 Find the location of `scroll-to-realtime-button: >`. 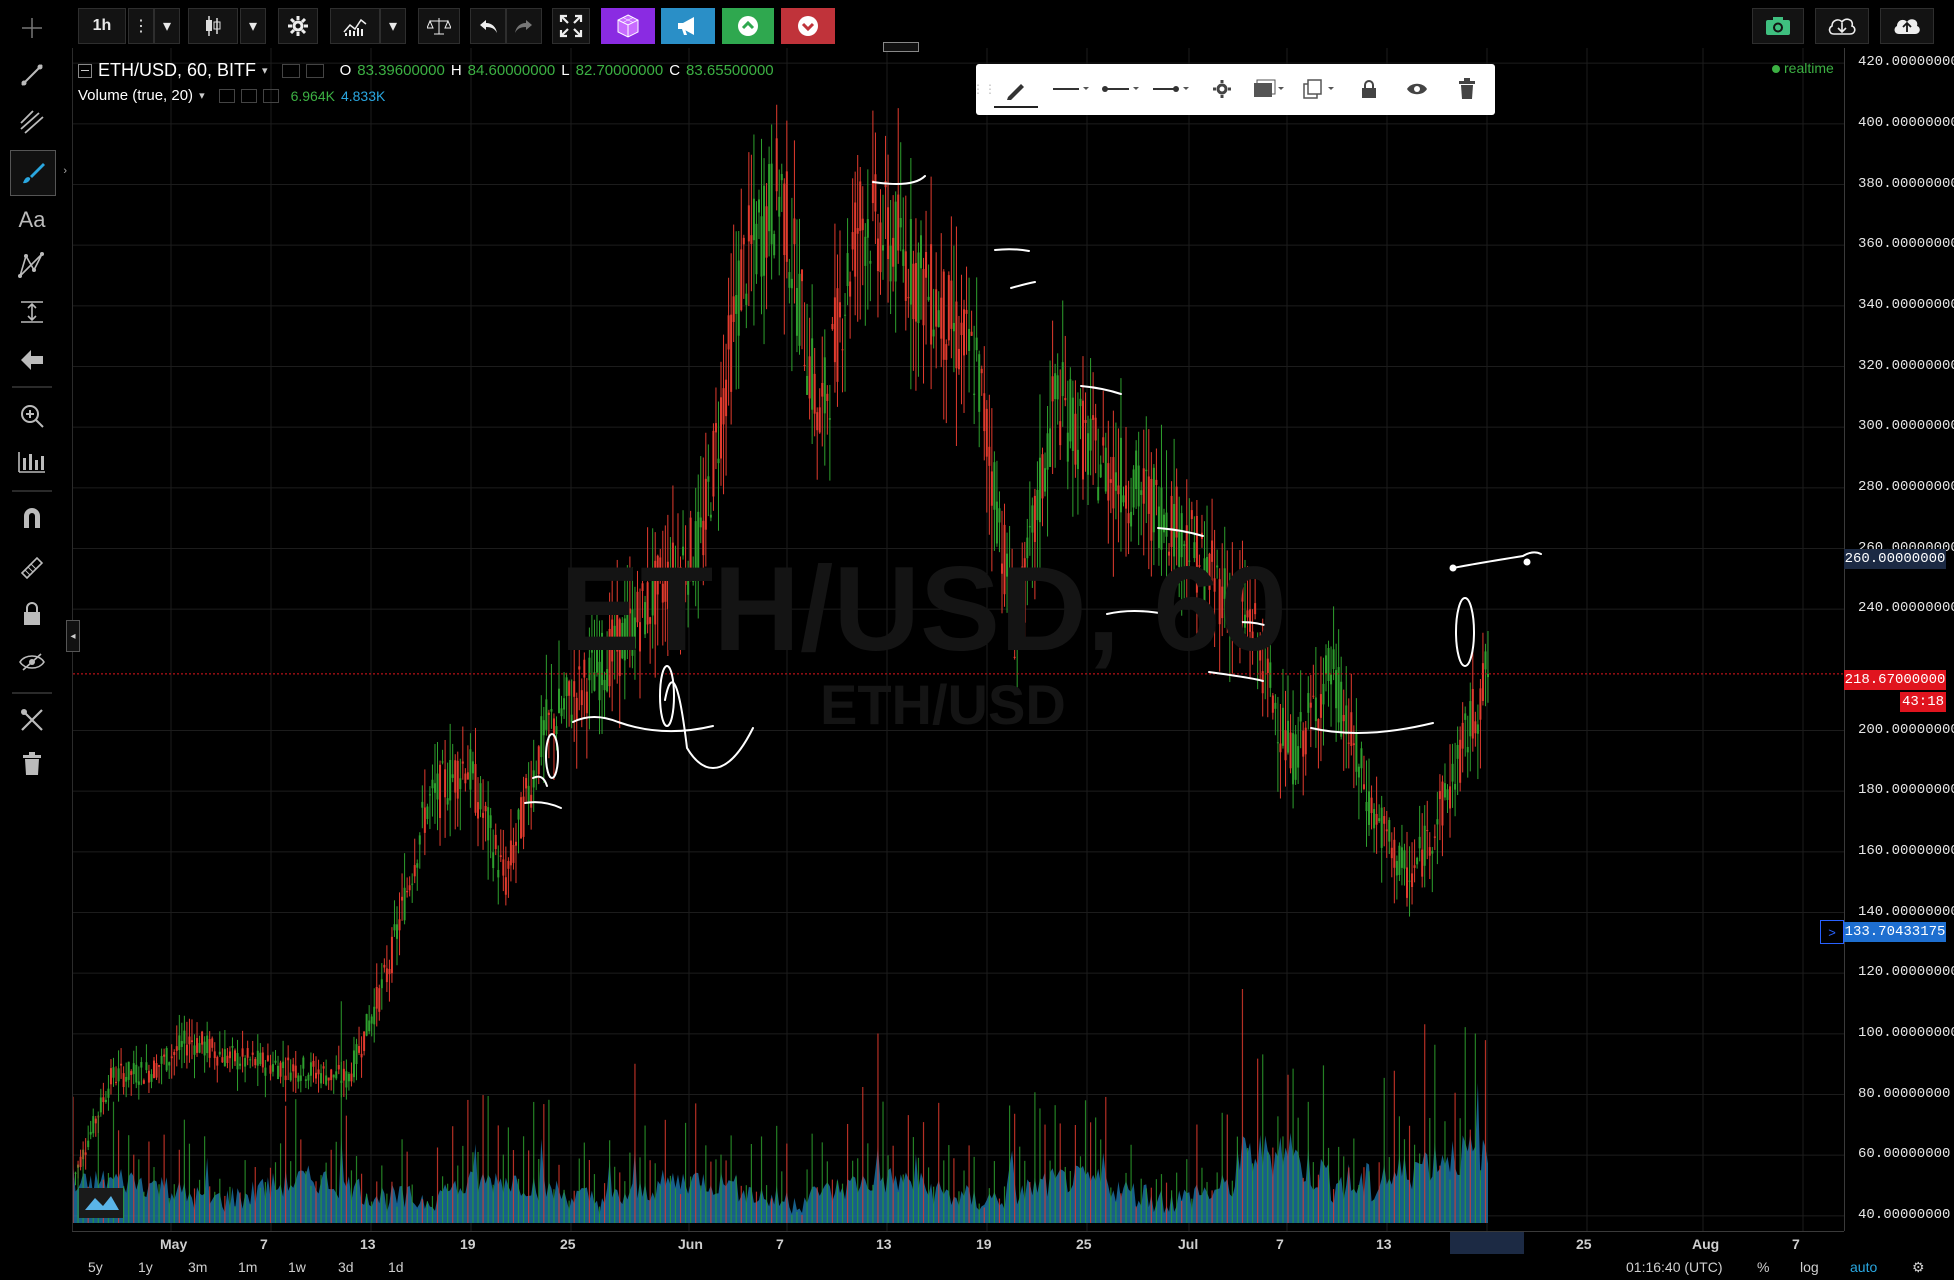

scroll-to-realtime-button: > is located at coordinates (1832, 932).